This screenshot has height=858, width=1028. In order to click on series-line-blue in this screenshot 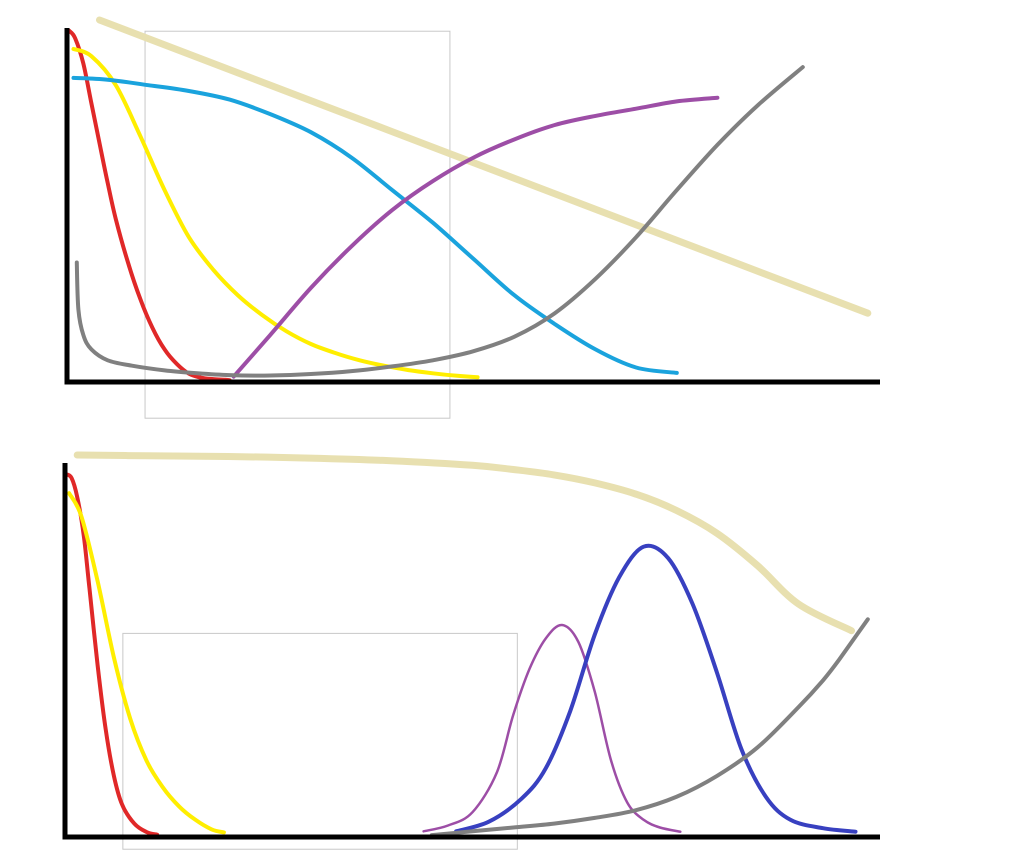, I will do `click(656, 688)`.